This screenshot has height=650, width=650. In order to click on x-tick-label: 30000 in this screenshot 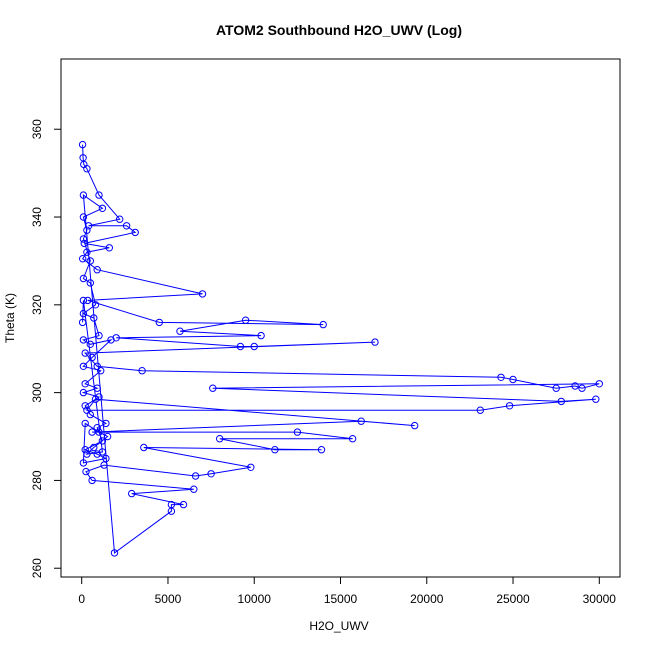, I will do `click(600, 599)`.